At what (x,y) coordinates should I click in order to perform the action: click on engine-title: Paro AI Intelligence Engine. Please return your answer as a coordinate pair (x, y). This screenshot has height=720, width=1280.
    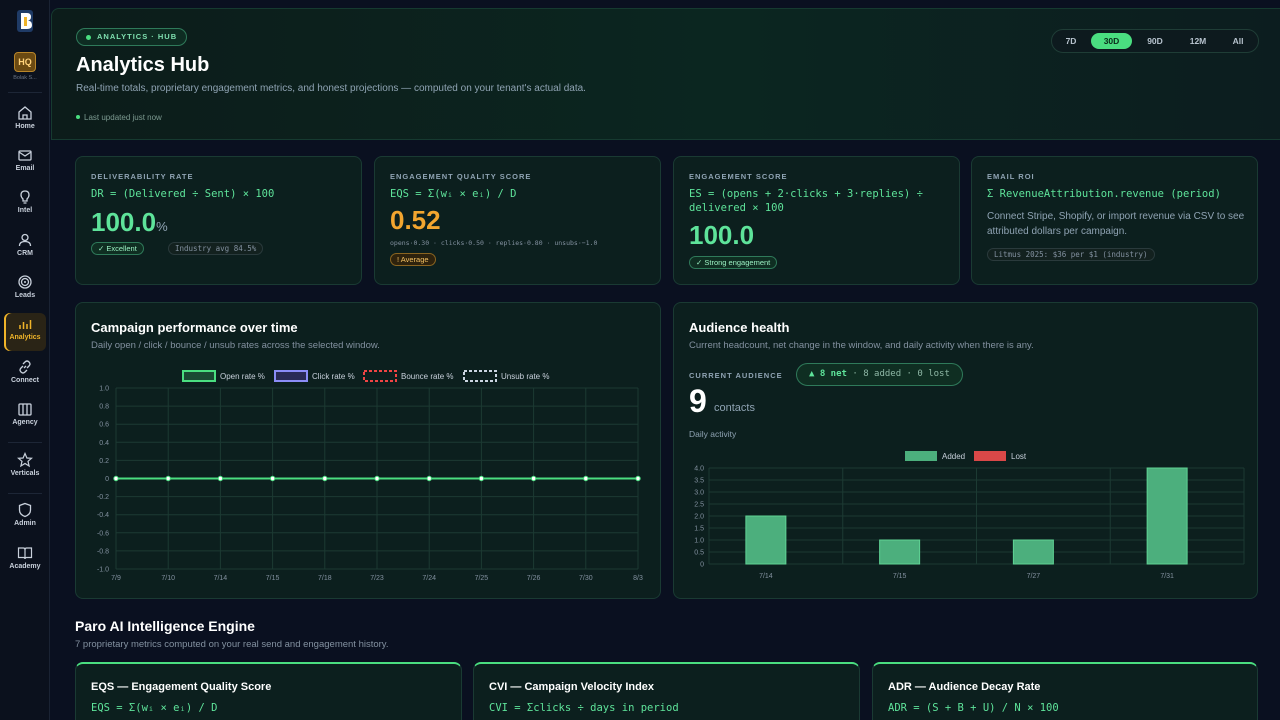
    Looking at the image, I should click on (165, 626).